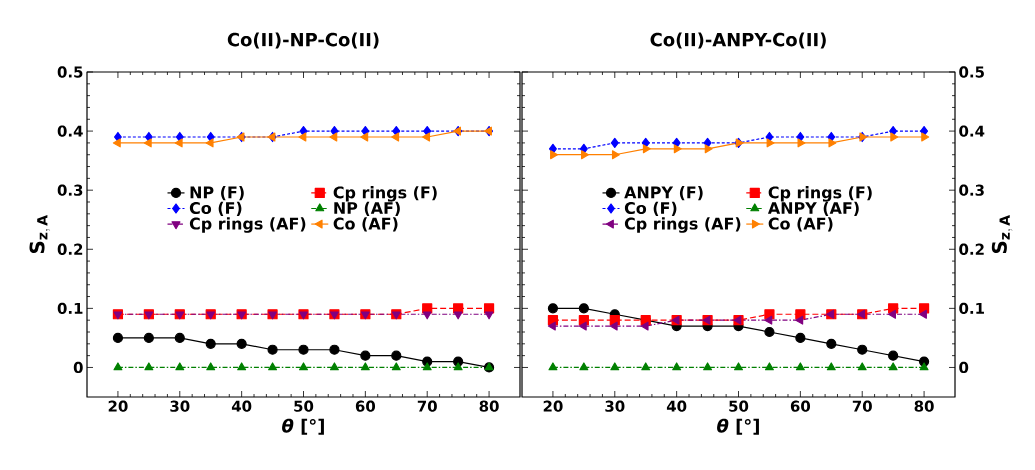 The image size is (1035, 470). What do you see at coordinates (813, 208) in the screenshot?
I see `legend-label: ANPY (AF)` at bounding box center [813, 208].